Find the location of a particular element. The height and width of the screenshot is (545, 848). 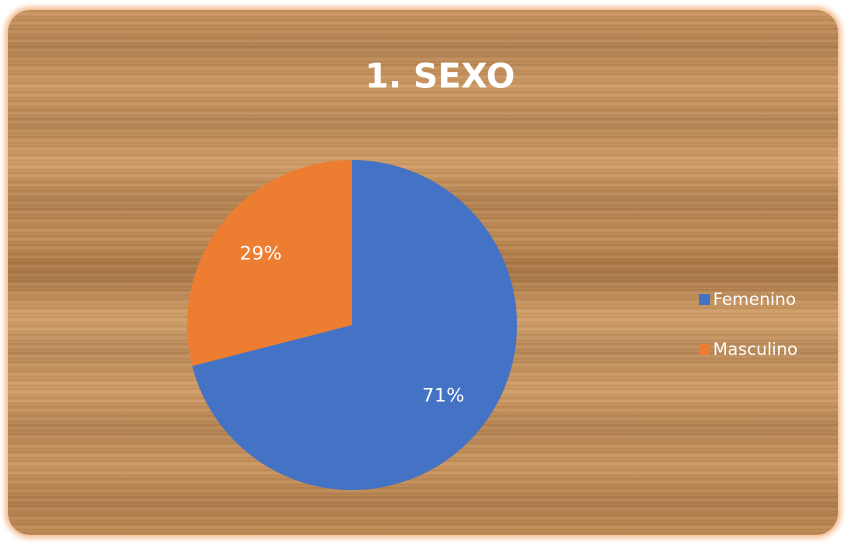

legend-label: Masculino is located at coordinates (755, 350).